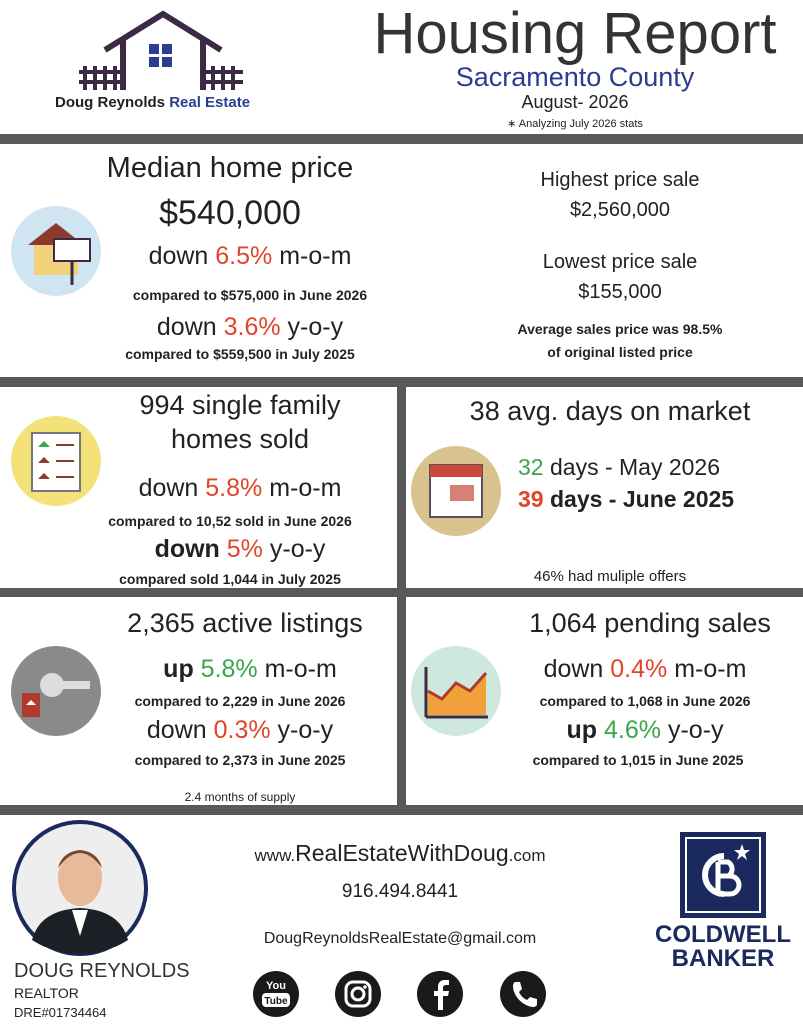 The image size is (803, 1024). I want to click on yoy-pct: 3.6%, so click(252, 327).